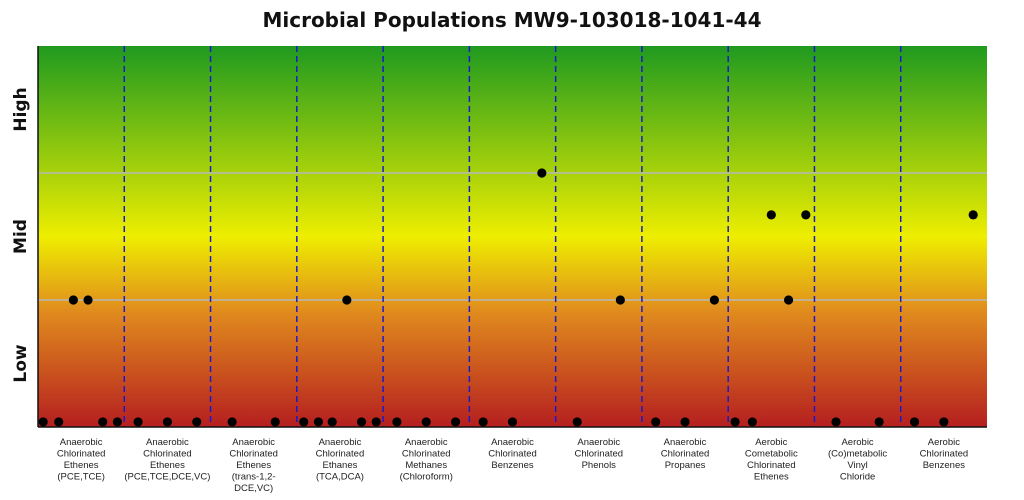  Describe the element at coordinates (21, 363) in the screenshot. I see `y-tick-label-low: Low` at that location.